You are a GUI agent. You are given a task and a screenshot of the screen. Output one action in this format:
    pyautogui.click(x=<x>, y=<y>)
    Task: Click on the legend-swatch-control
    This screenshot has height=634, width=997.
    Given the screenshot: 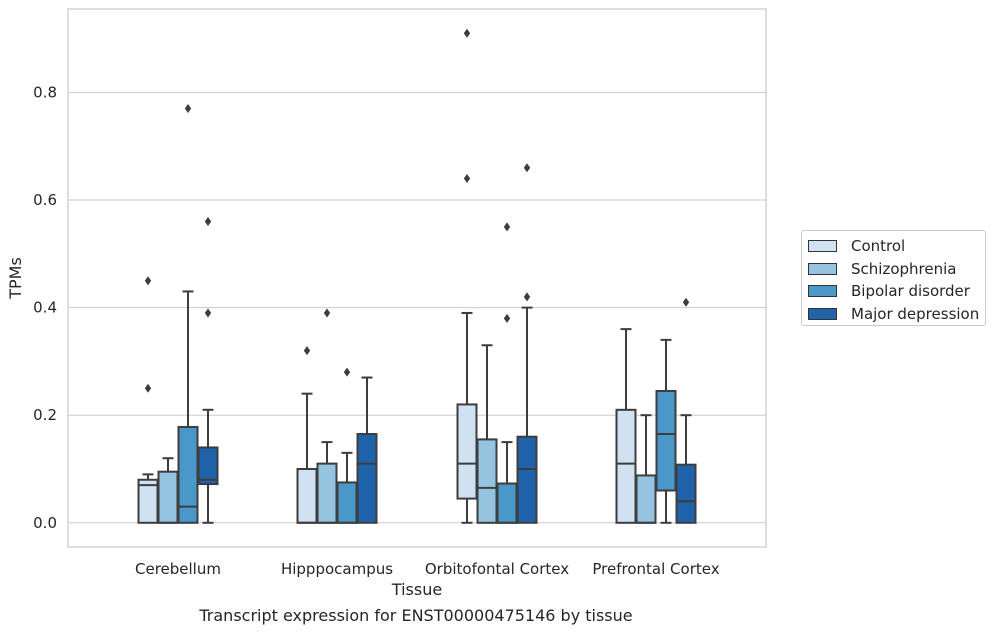 What is the action you would take?
    pyautogui.click(x=822, y=246)
    